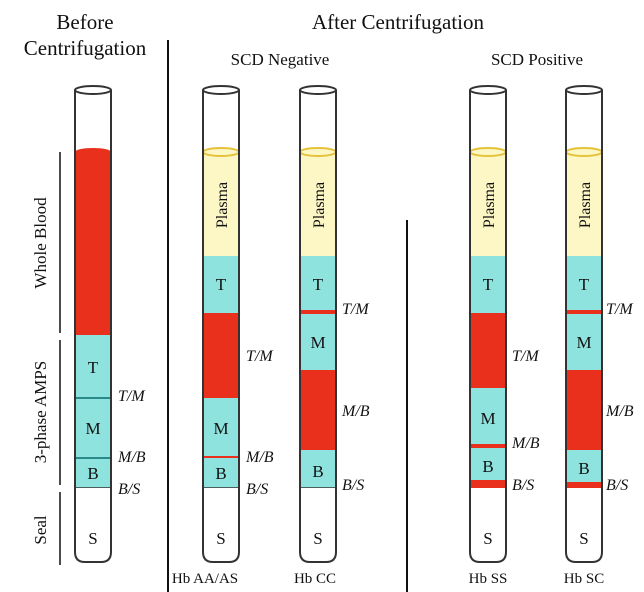 The width and height of the screenshot is (644, 592). Describe the element at coordinates (40, 243) in the screenshot. I see `side-label-whole-blood: Whole Blood` at that location.